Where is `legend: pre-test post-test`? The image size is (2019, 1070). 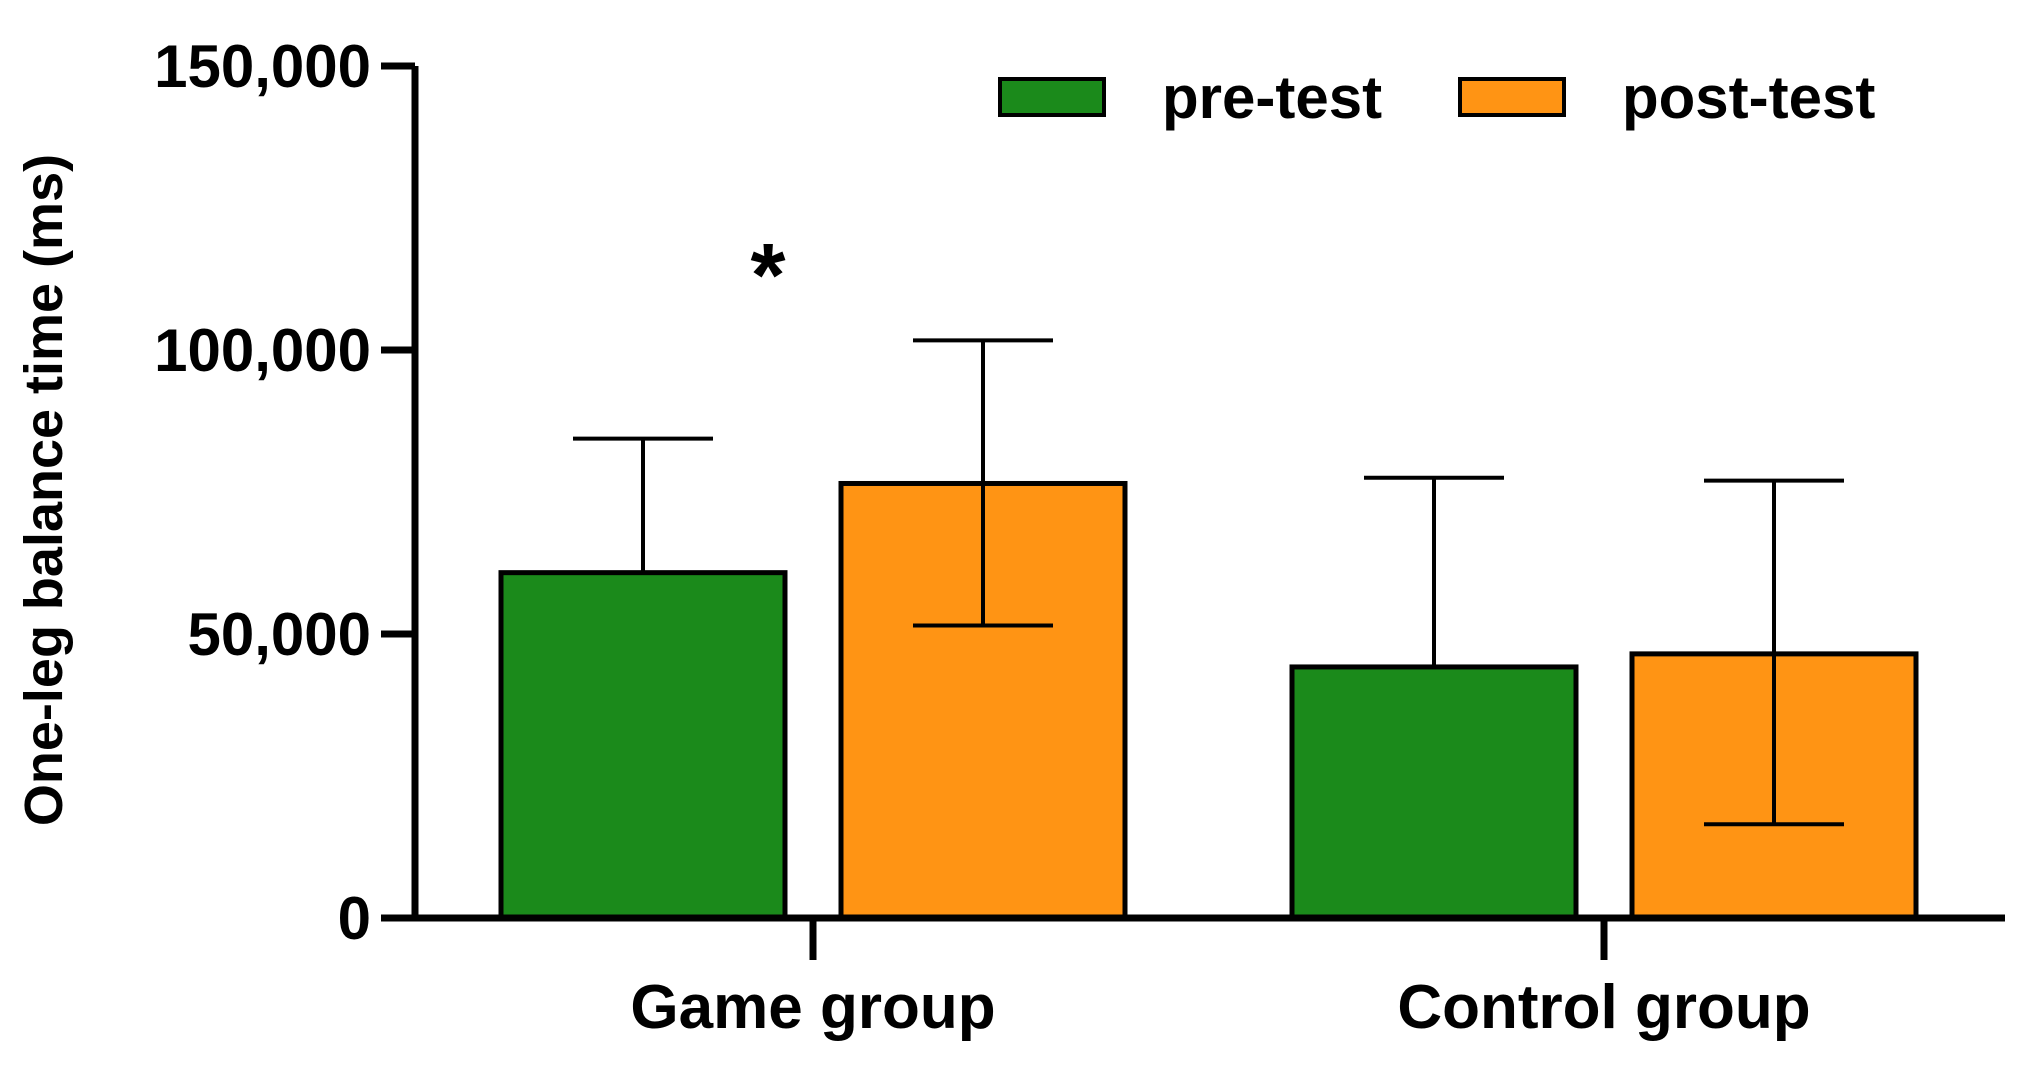
legend: pre-test post-test is located at coordinates (1436, 97).